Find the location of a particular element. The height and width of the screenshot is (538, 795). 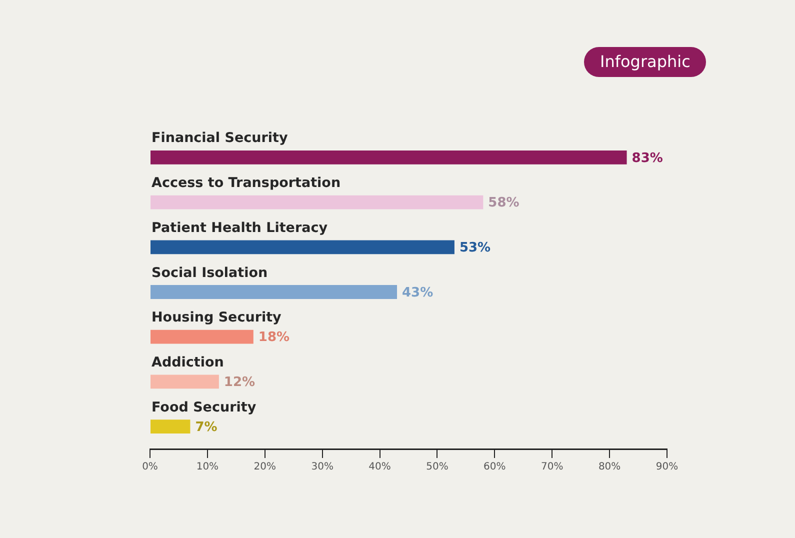

x-tick-label: 80% is located at coordinates (609, 467).